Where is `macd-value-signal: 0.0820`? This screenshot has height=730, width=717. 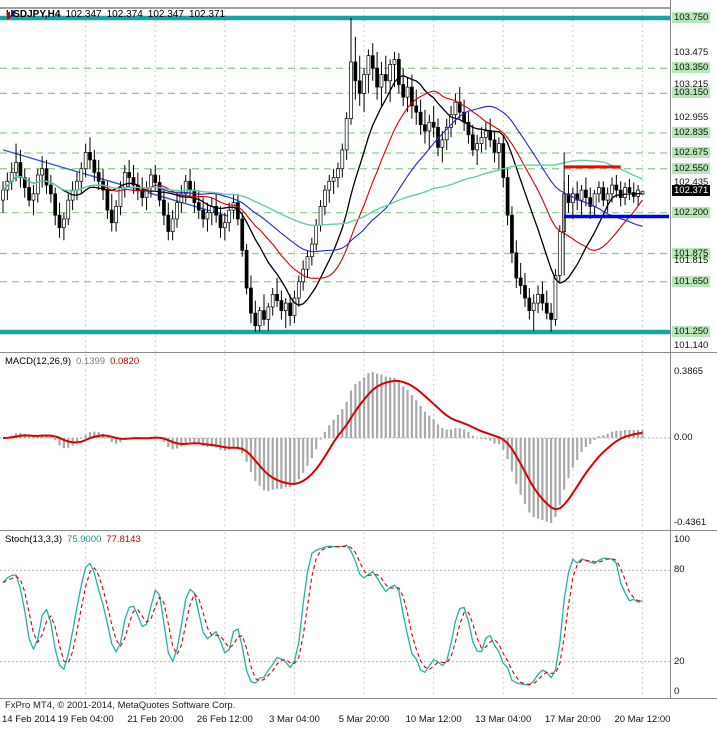
macd-value-signal: 0.0820 is located at coordinates (125, 361).